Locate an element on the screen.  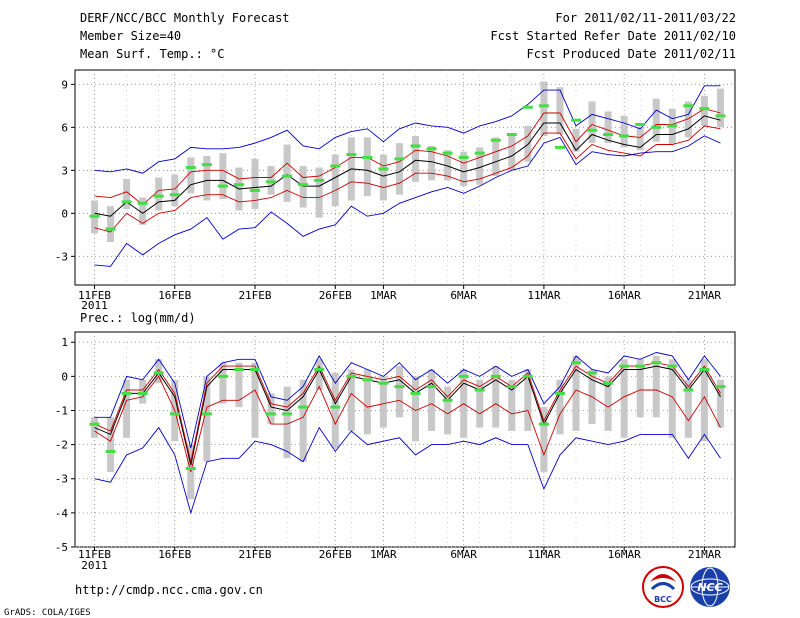
refer-date: Fcst Started Refer Date 2011/02/10 is located at coordinates (613, 36).